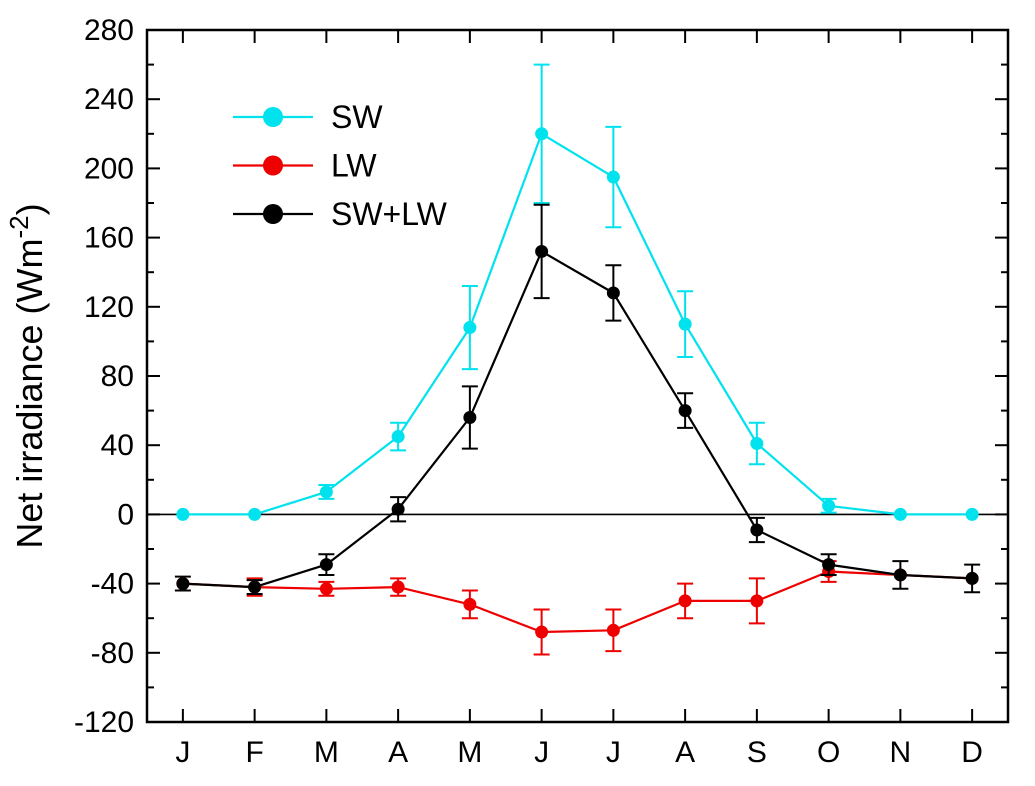 The height and width of the screenshot is (786, 1035). I want to click on x-tick-label: D, so click(972, 752).